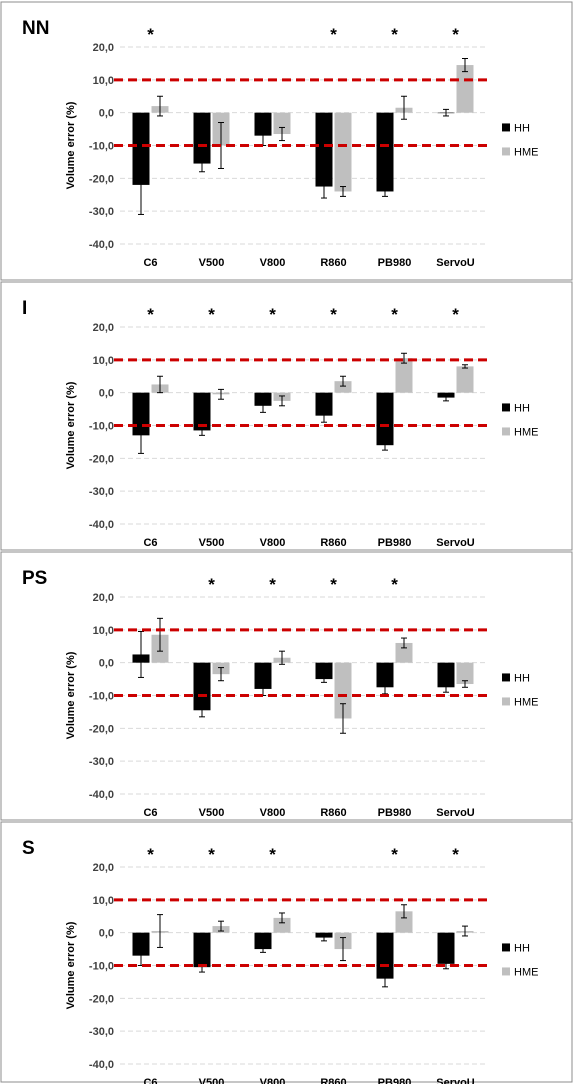  Describe the element at coordinates (282, 925) in the screenshot. I see `bar-hme-v800` at that location.